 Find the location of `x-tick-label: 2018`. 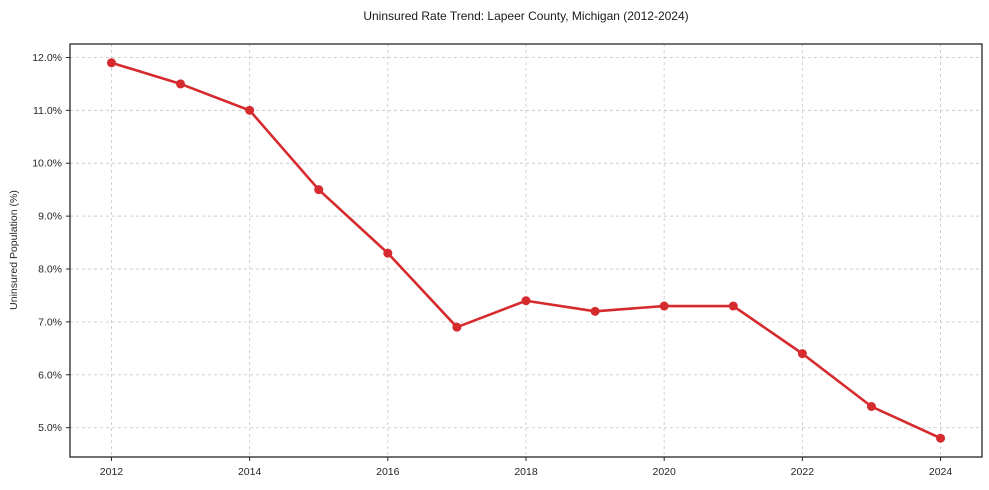

x-tick-label: 2018 is located at coordinates (526, 472).